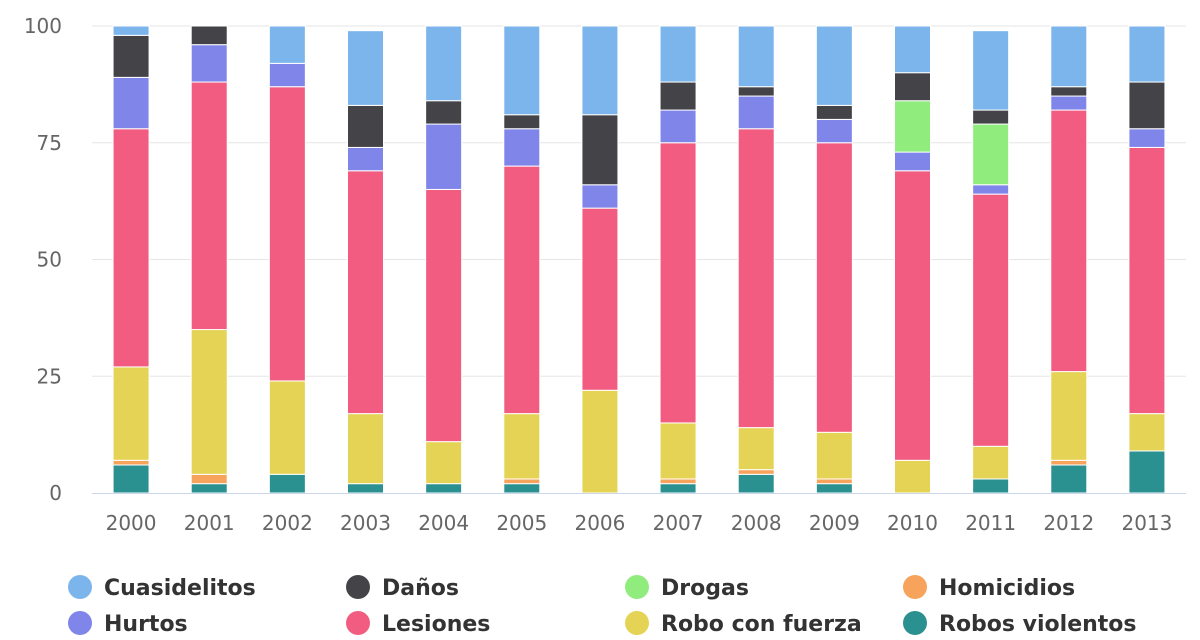  I want to click on bar-segment-lesiones-2012, so click(1069, 241).